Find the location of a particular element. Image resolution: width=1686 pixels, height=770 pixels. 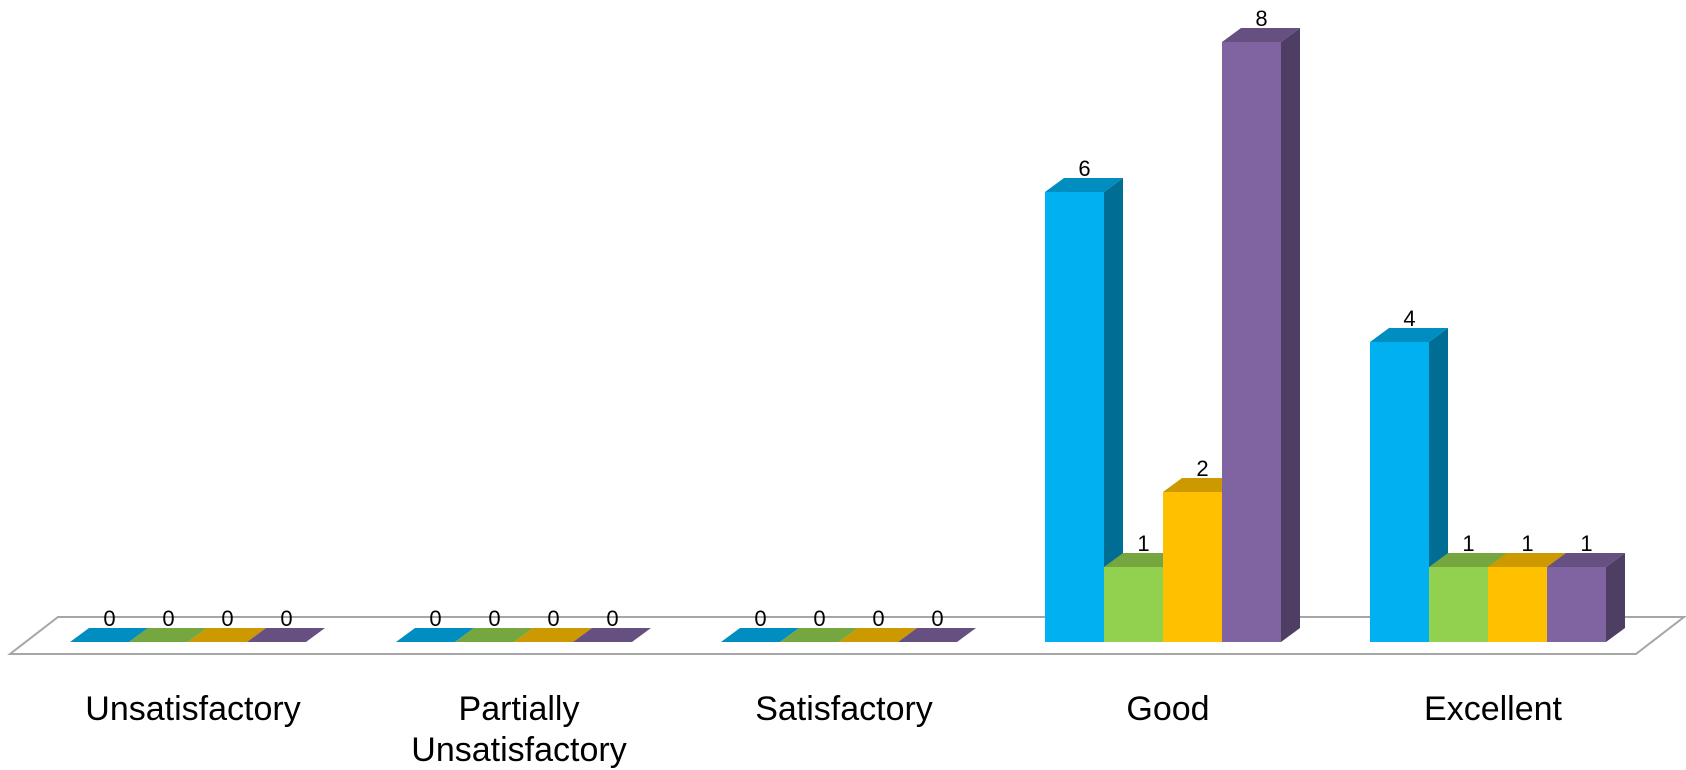

category-label: Excellent is located at coordinates (1493, 709).